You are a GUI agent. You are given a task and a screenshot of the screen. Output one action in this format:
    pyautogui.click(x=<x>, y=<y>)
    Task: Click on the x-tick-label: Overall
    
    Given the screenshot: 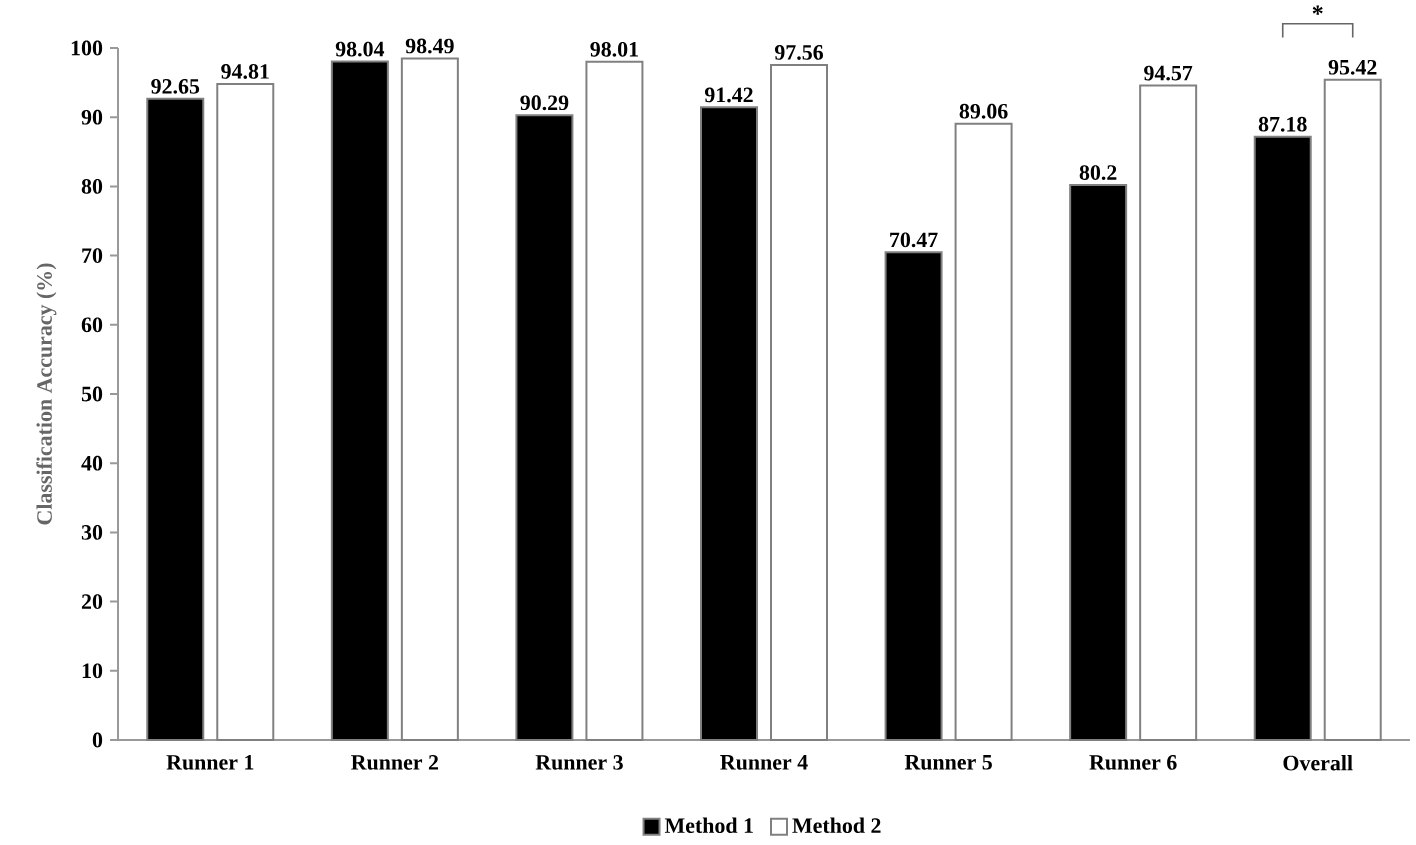 What is the action you would take?
    pyautogui.click(x=1318, y=763)
    